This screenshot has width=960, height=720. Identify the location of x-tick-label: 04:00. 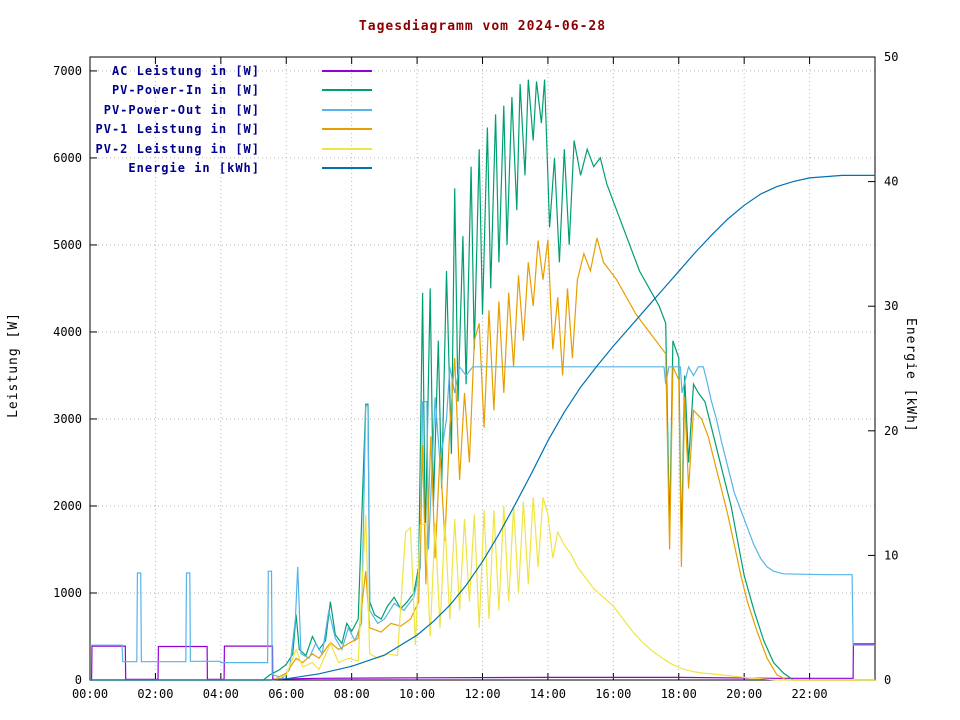
(221, 694).